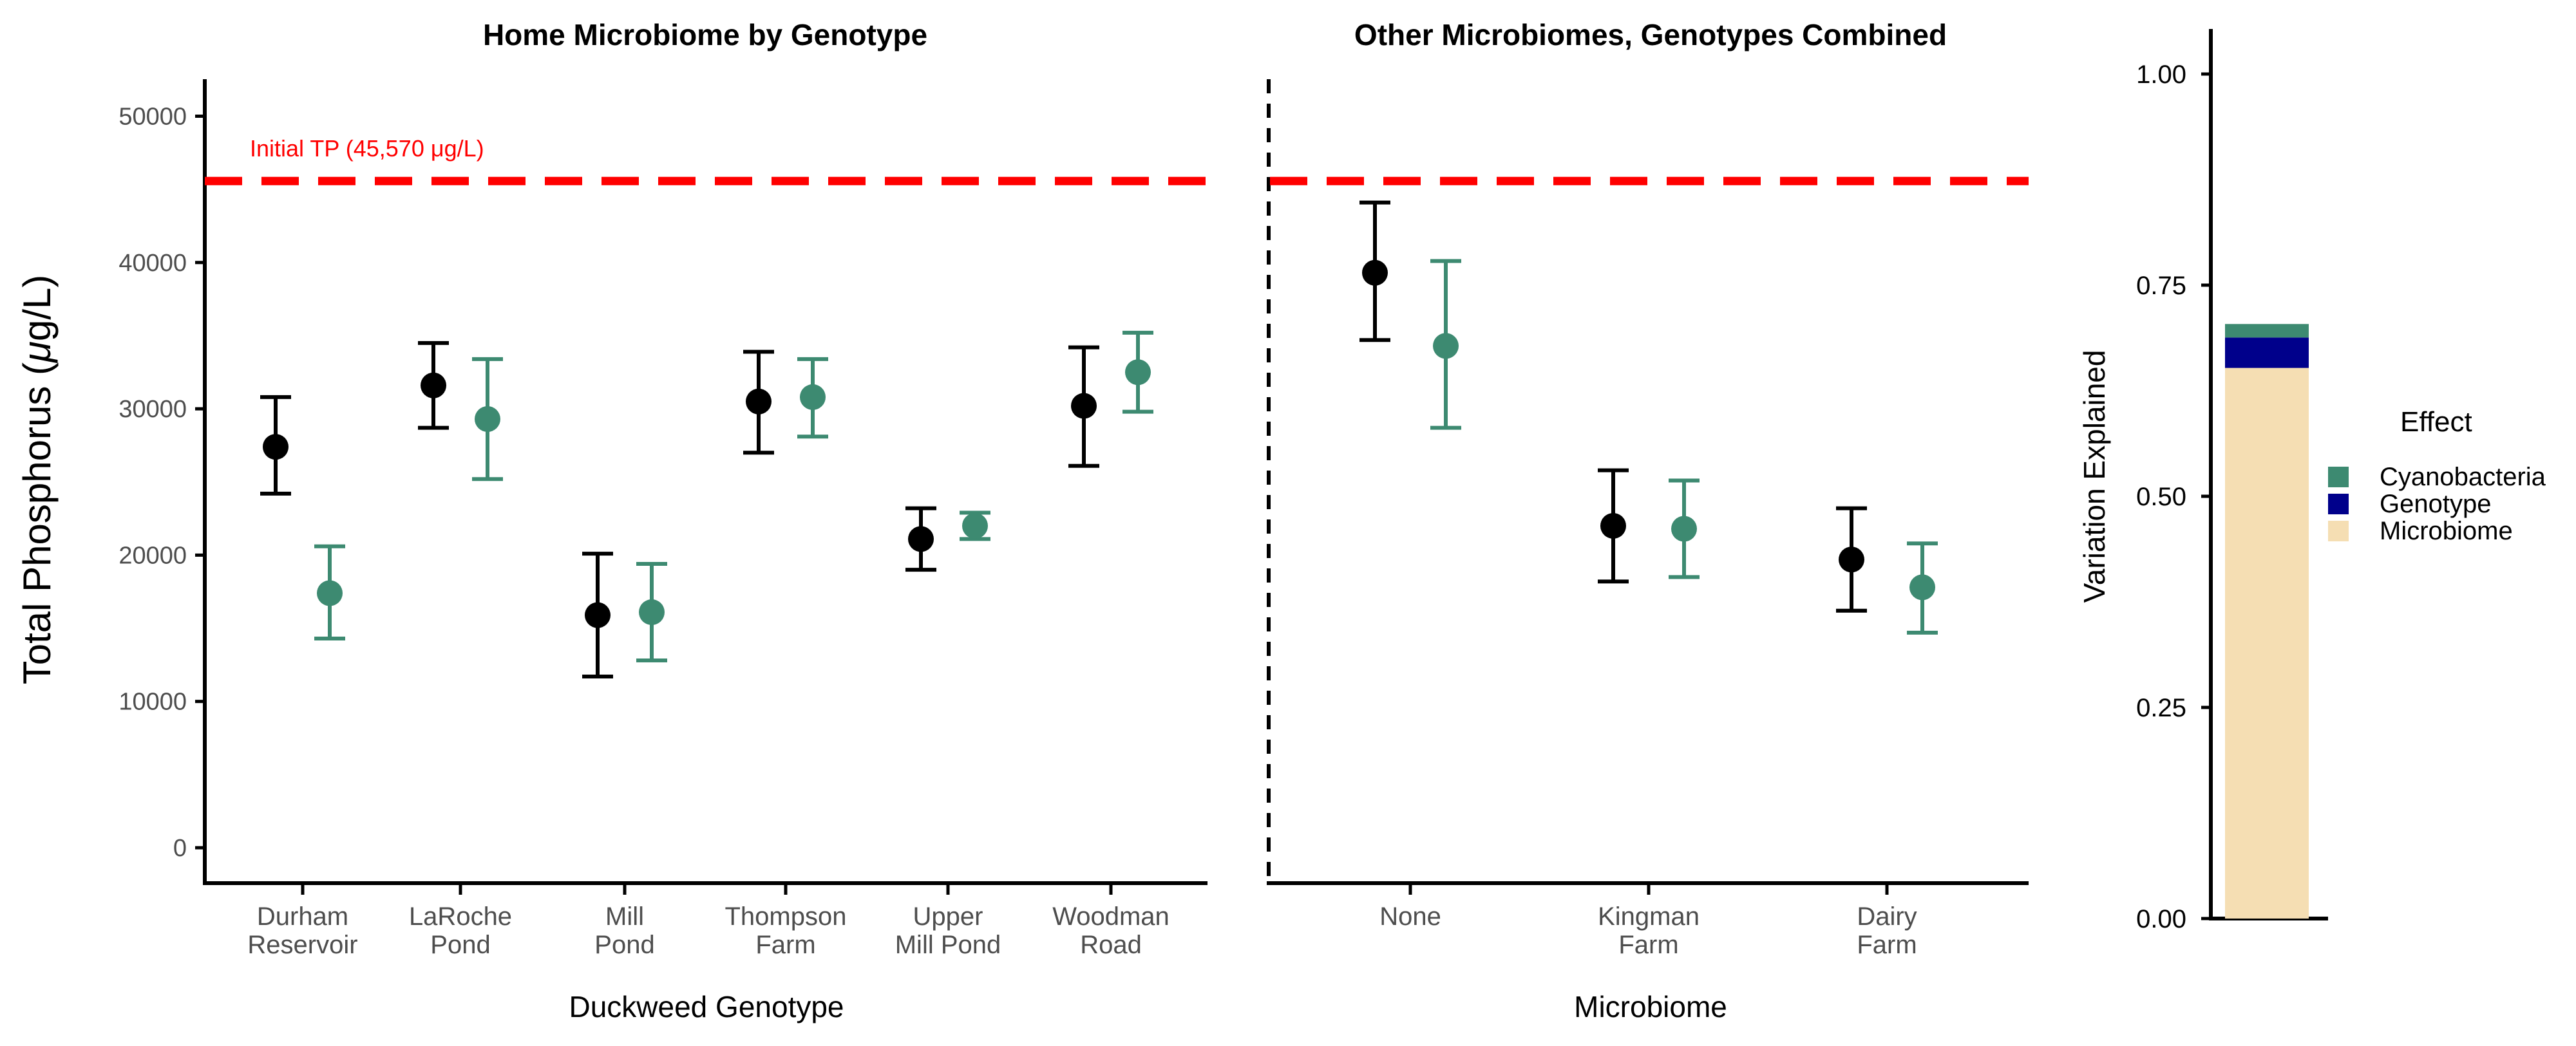  What do you see at coordinates (707, 1006) in the screenshot?
I see `x-axis-title: Duckweed Genotype` at bounding box center [707, 1006].